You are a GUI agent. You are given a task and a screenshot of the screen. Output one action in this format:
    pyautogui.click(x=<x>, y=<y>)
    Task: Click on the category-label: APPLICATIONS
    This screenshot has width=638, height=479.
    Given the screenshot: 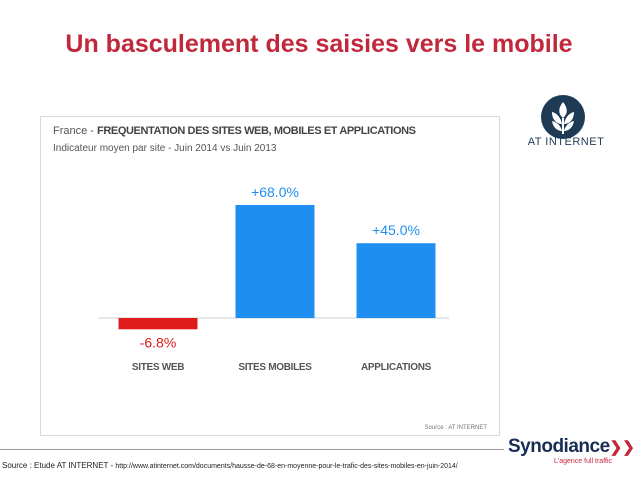 What is the action you would take?
    pyautogui.click(x=396, y=367)
    